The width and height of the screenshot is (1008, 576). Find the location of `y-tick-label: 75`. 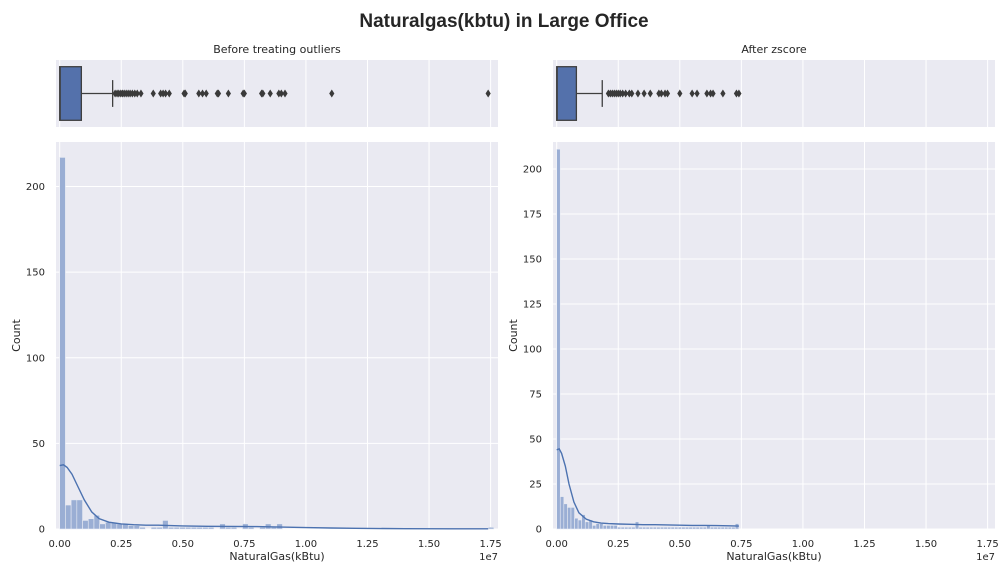

y-tick-label: 75 is located at coordinates (535, 395).